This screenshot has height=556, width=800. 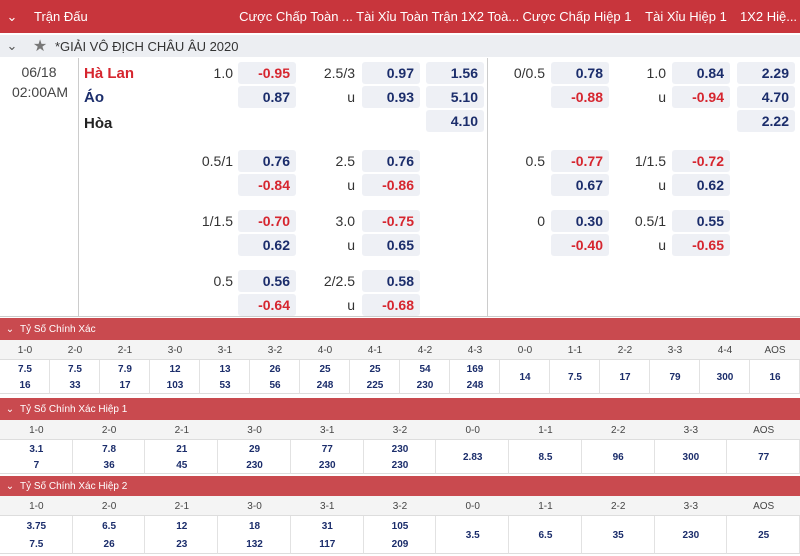 What do you see at coordinates (391, 245) in the screenshot?
I see `odds-value: 0.65` at bounding box center [391, 245].